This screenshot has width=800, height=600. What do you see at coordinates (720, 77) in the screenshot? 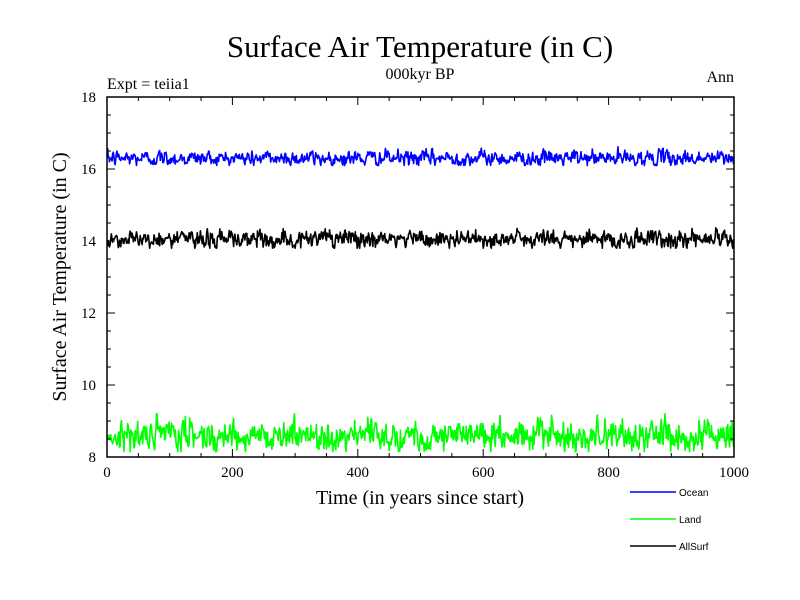
I see `season-label: Ann` at bounding box center [720, 77].